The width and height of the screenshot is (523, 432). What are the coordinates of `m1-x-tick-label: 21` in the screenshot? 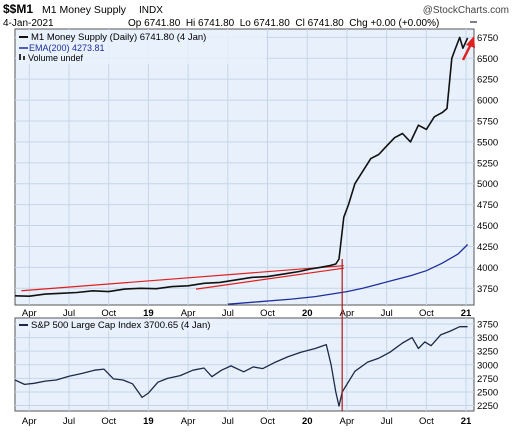 It's located at (466, 313).